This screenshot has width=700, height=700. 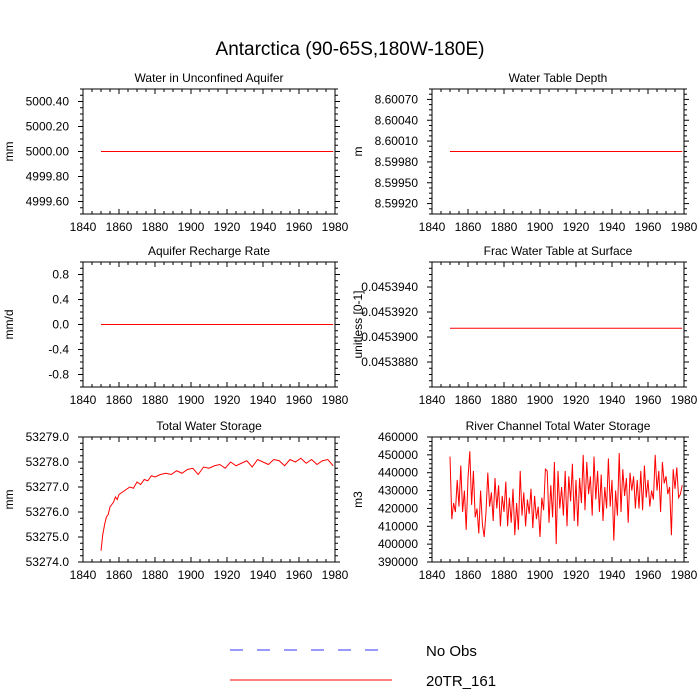 What do you see at coordinates (451, 651) in the screenshot?
I see `legend-label-no-obs: No Obs` at bounding box center [451, 651].